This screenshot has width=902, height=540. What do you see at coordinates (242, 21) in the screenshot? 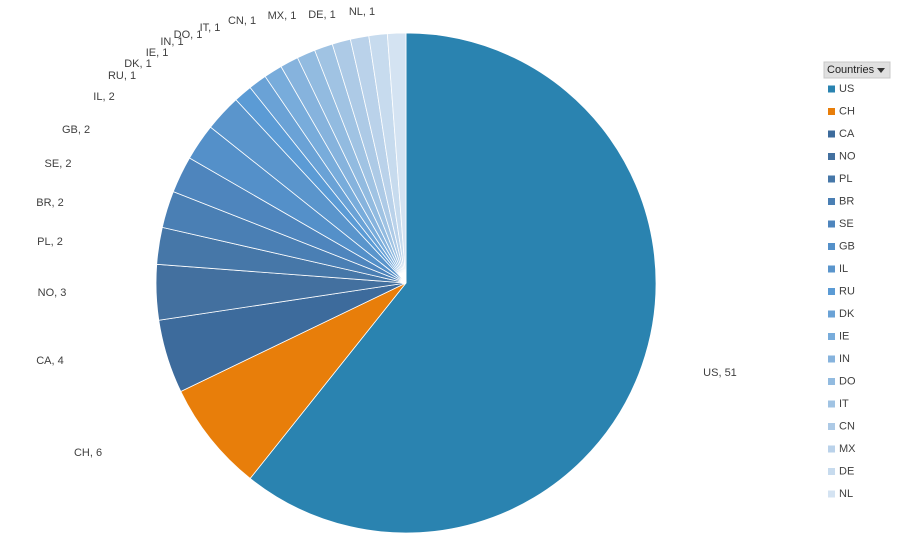
I see `data-label: CN, 1` at bounding box center [242, 21].